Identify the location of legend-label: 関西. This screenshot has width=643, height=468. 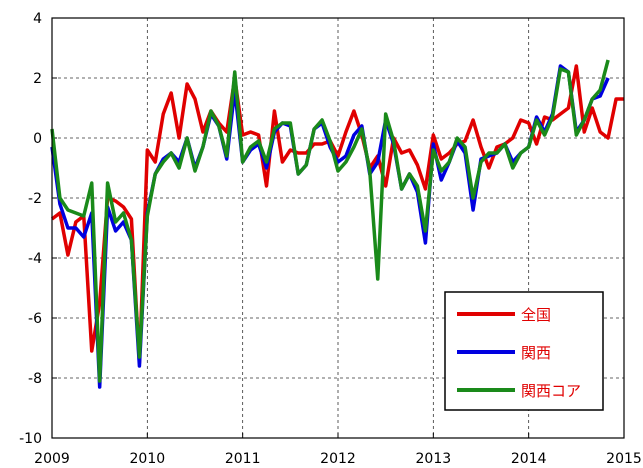
(536, 353).